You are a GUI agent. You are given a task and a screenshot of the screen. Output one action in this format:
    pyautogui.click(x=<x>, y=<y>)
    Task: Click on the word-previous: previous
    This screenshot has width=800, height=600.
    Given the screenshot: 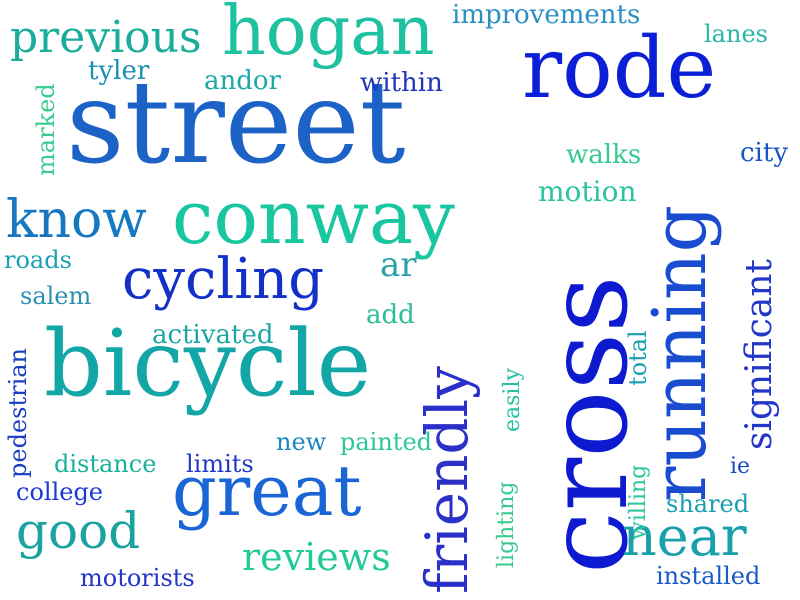 What is the action you would take?
    pyautogui.click(x=106, y=37)
    